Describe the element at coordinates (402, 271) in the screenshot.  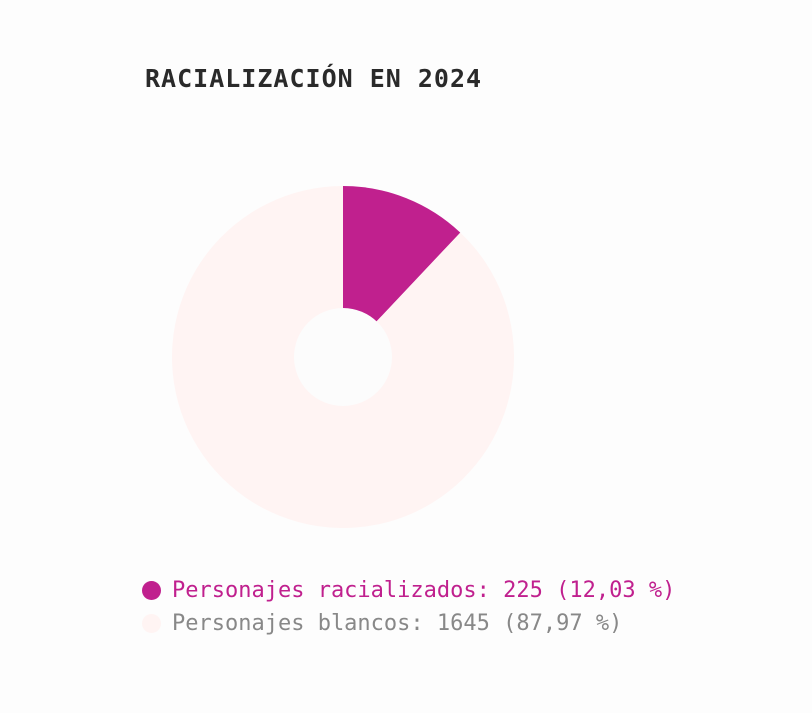
I see `slice-racializados` at that location.